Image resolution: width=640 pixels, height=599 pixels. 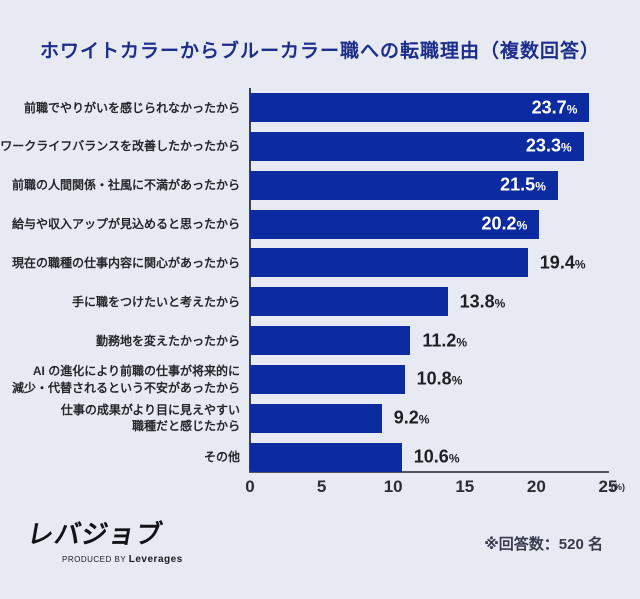 I want to click on value-label: 20.2%, so click(x=504, y=223).